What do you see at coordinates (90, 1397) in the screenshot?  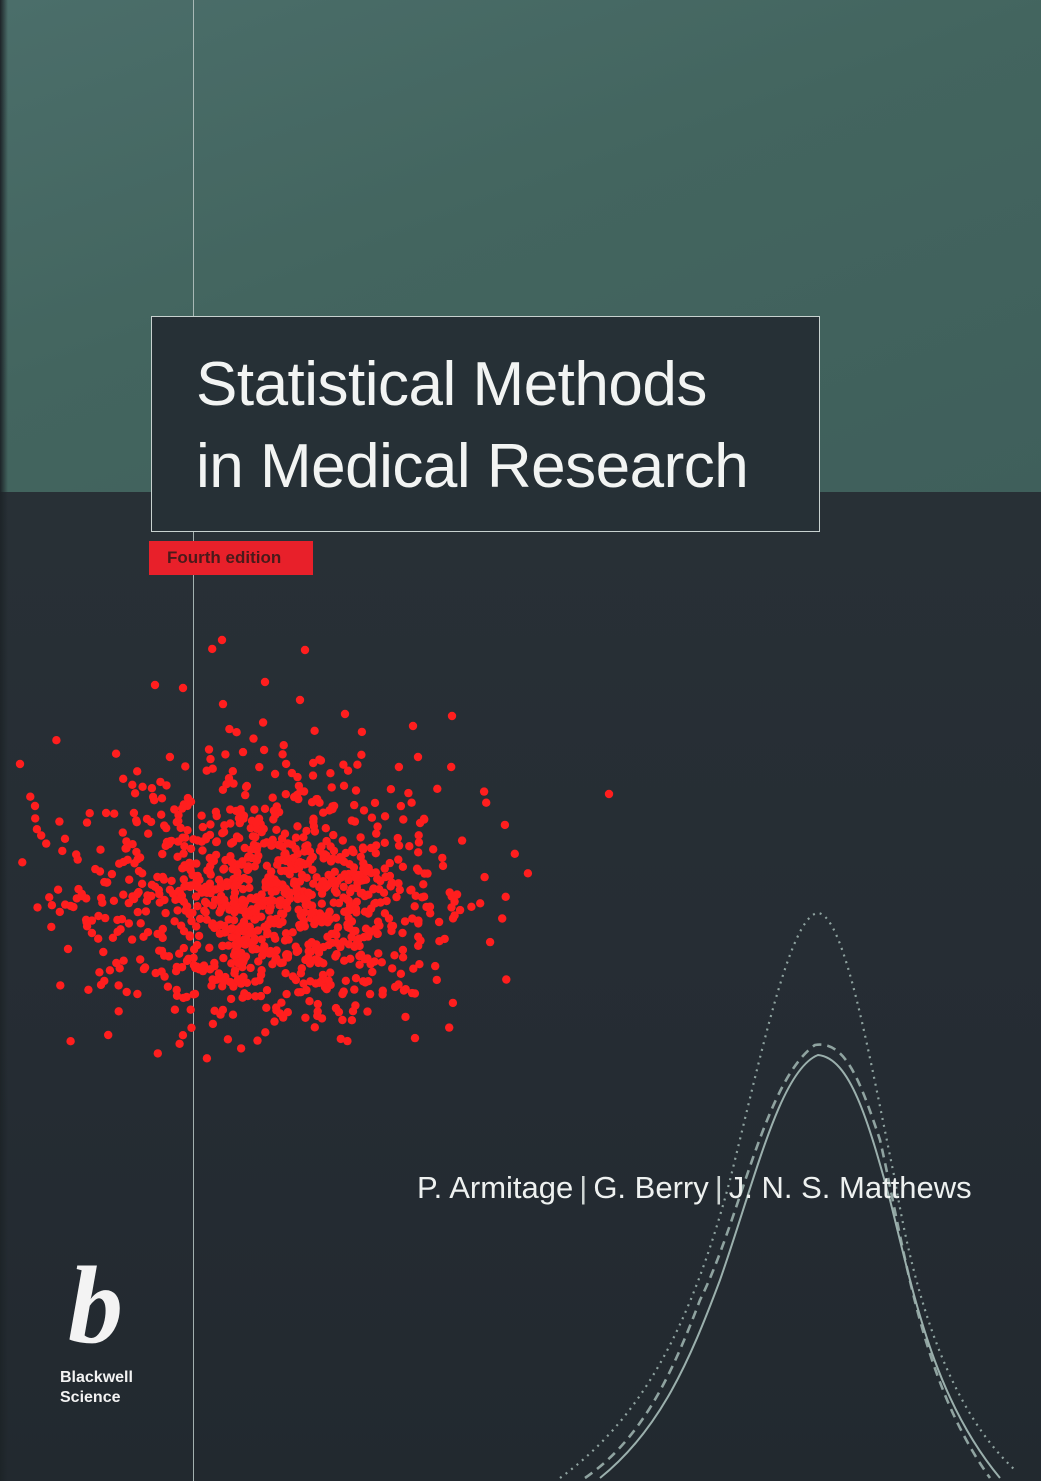 I see `publisher-name-line-2: Science` at bounding box center [90, 1397].